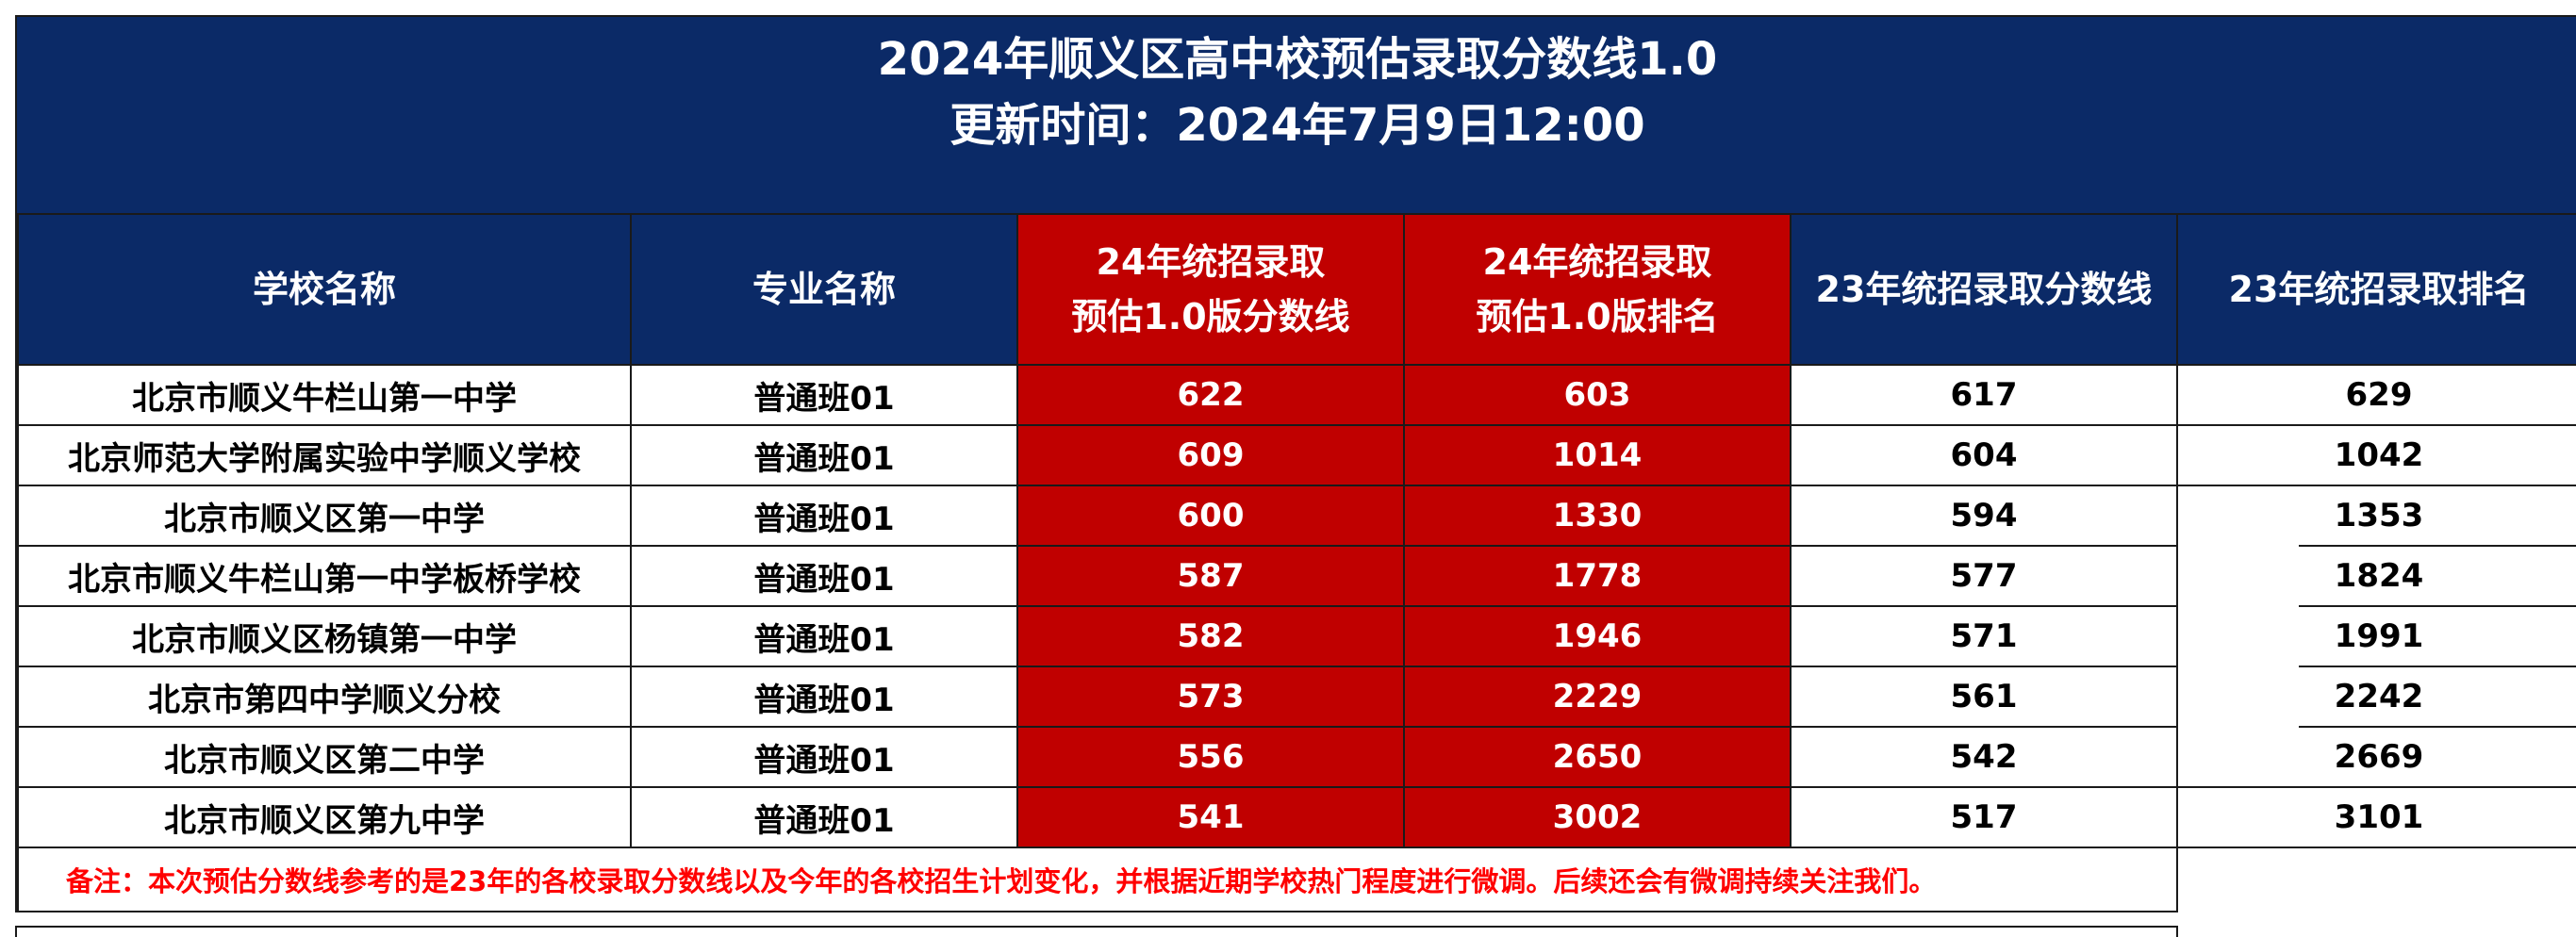  I want to click on footer-empty-row, so click(1096, 931).